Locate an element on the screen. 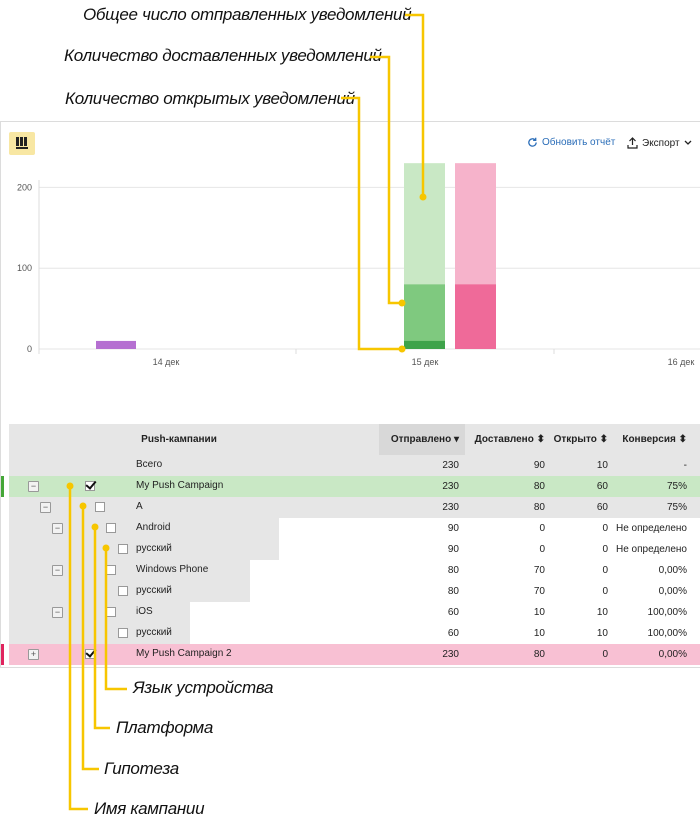 The image size is (700, 823). table-row: Всего 230 90 10 - is located at coordinates (354, 465).